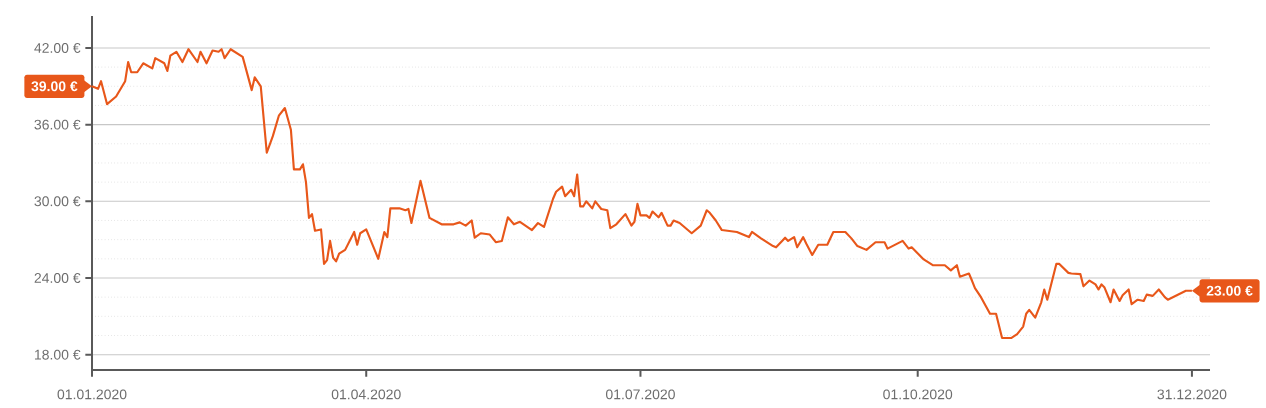 The height and width of the screenshot is (408, 1266). Describe the element at coordinates (92, 394) in the screenshot. I see `x-tick-label: 01.01.2020` at that location.